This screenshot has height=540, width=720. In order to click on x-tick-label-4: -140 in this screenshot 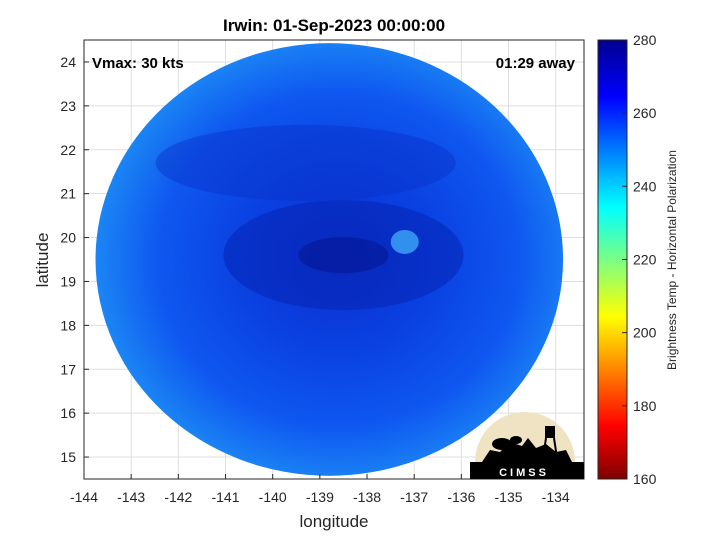, I will do `click(273, 497)`.